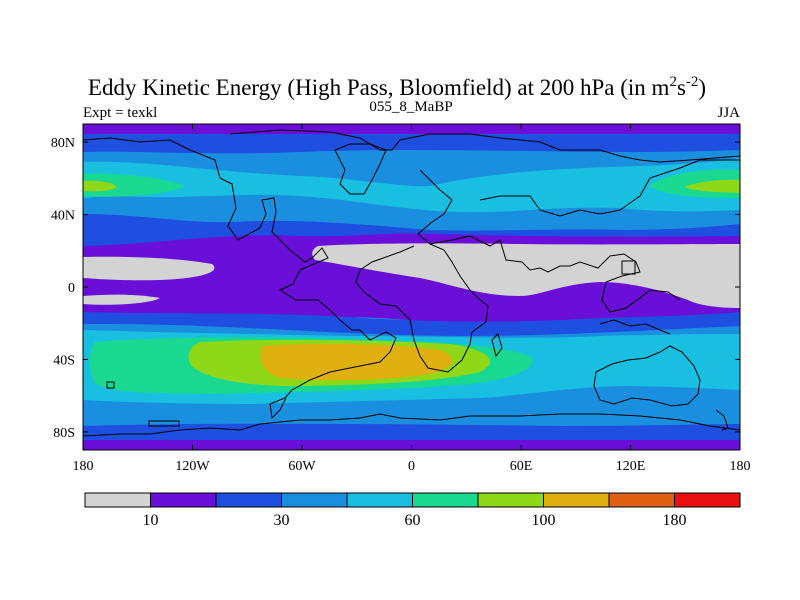 The height and width of the screenshot is (600, 800). Describe the element at coordinates (356, 362) in the screenshot. I see `storm-track-south-orange` at that location.